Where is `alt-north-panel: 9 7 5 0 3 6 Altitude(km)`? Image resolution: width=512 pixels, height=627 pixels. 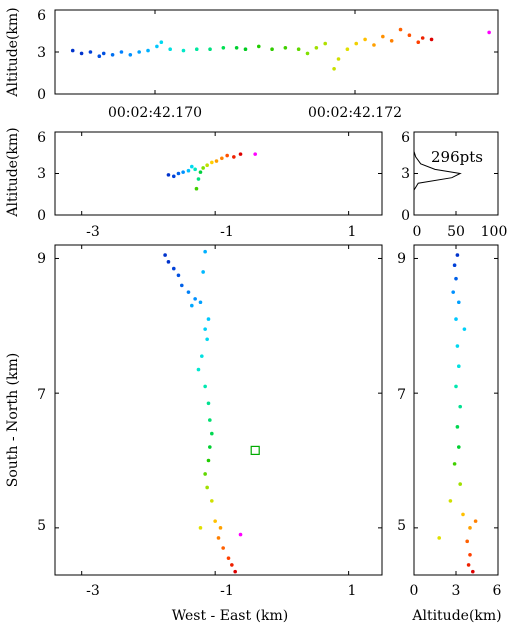 alt-north-panel: 9 7 5 0 3 6 Altitude(km) is located at coordinates (449, 434).